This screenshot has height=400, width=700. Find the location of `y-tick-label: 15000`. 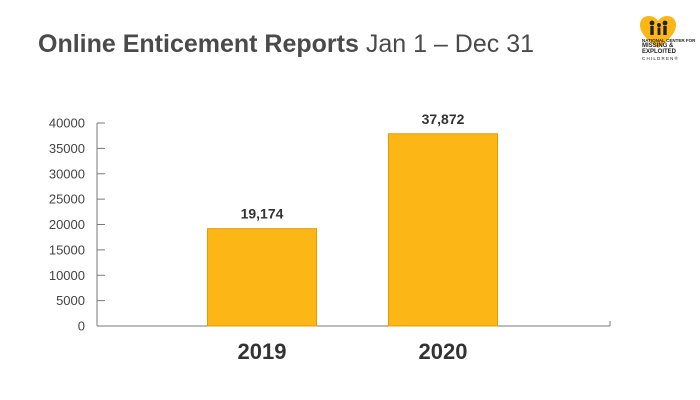

y-tick-label: 15000 is located at coordinates (67, 249).